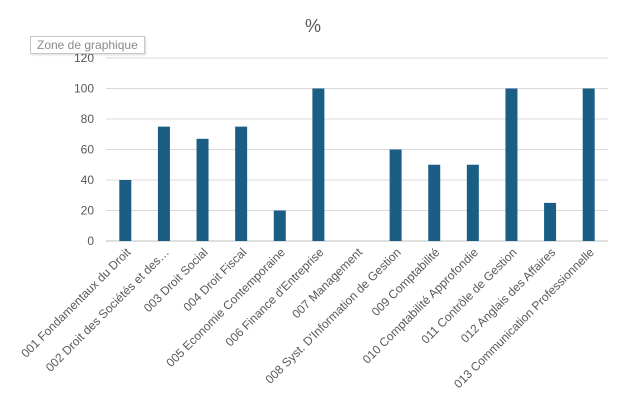 The height and width of the screenshot is (416, 626). What do you see at coordinates (84, 89) in the screenshot?
I see `y-tick-label: 100` at bounding box center [84, 89].